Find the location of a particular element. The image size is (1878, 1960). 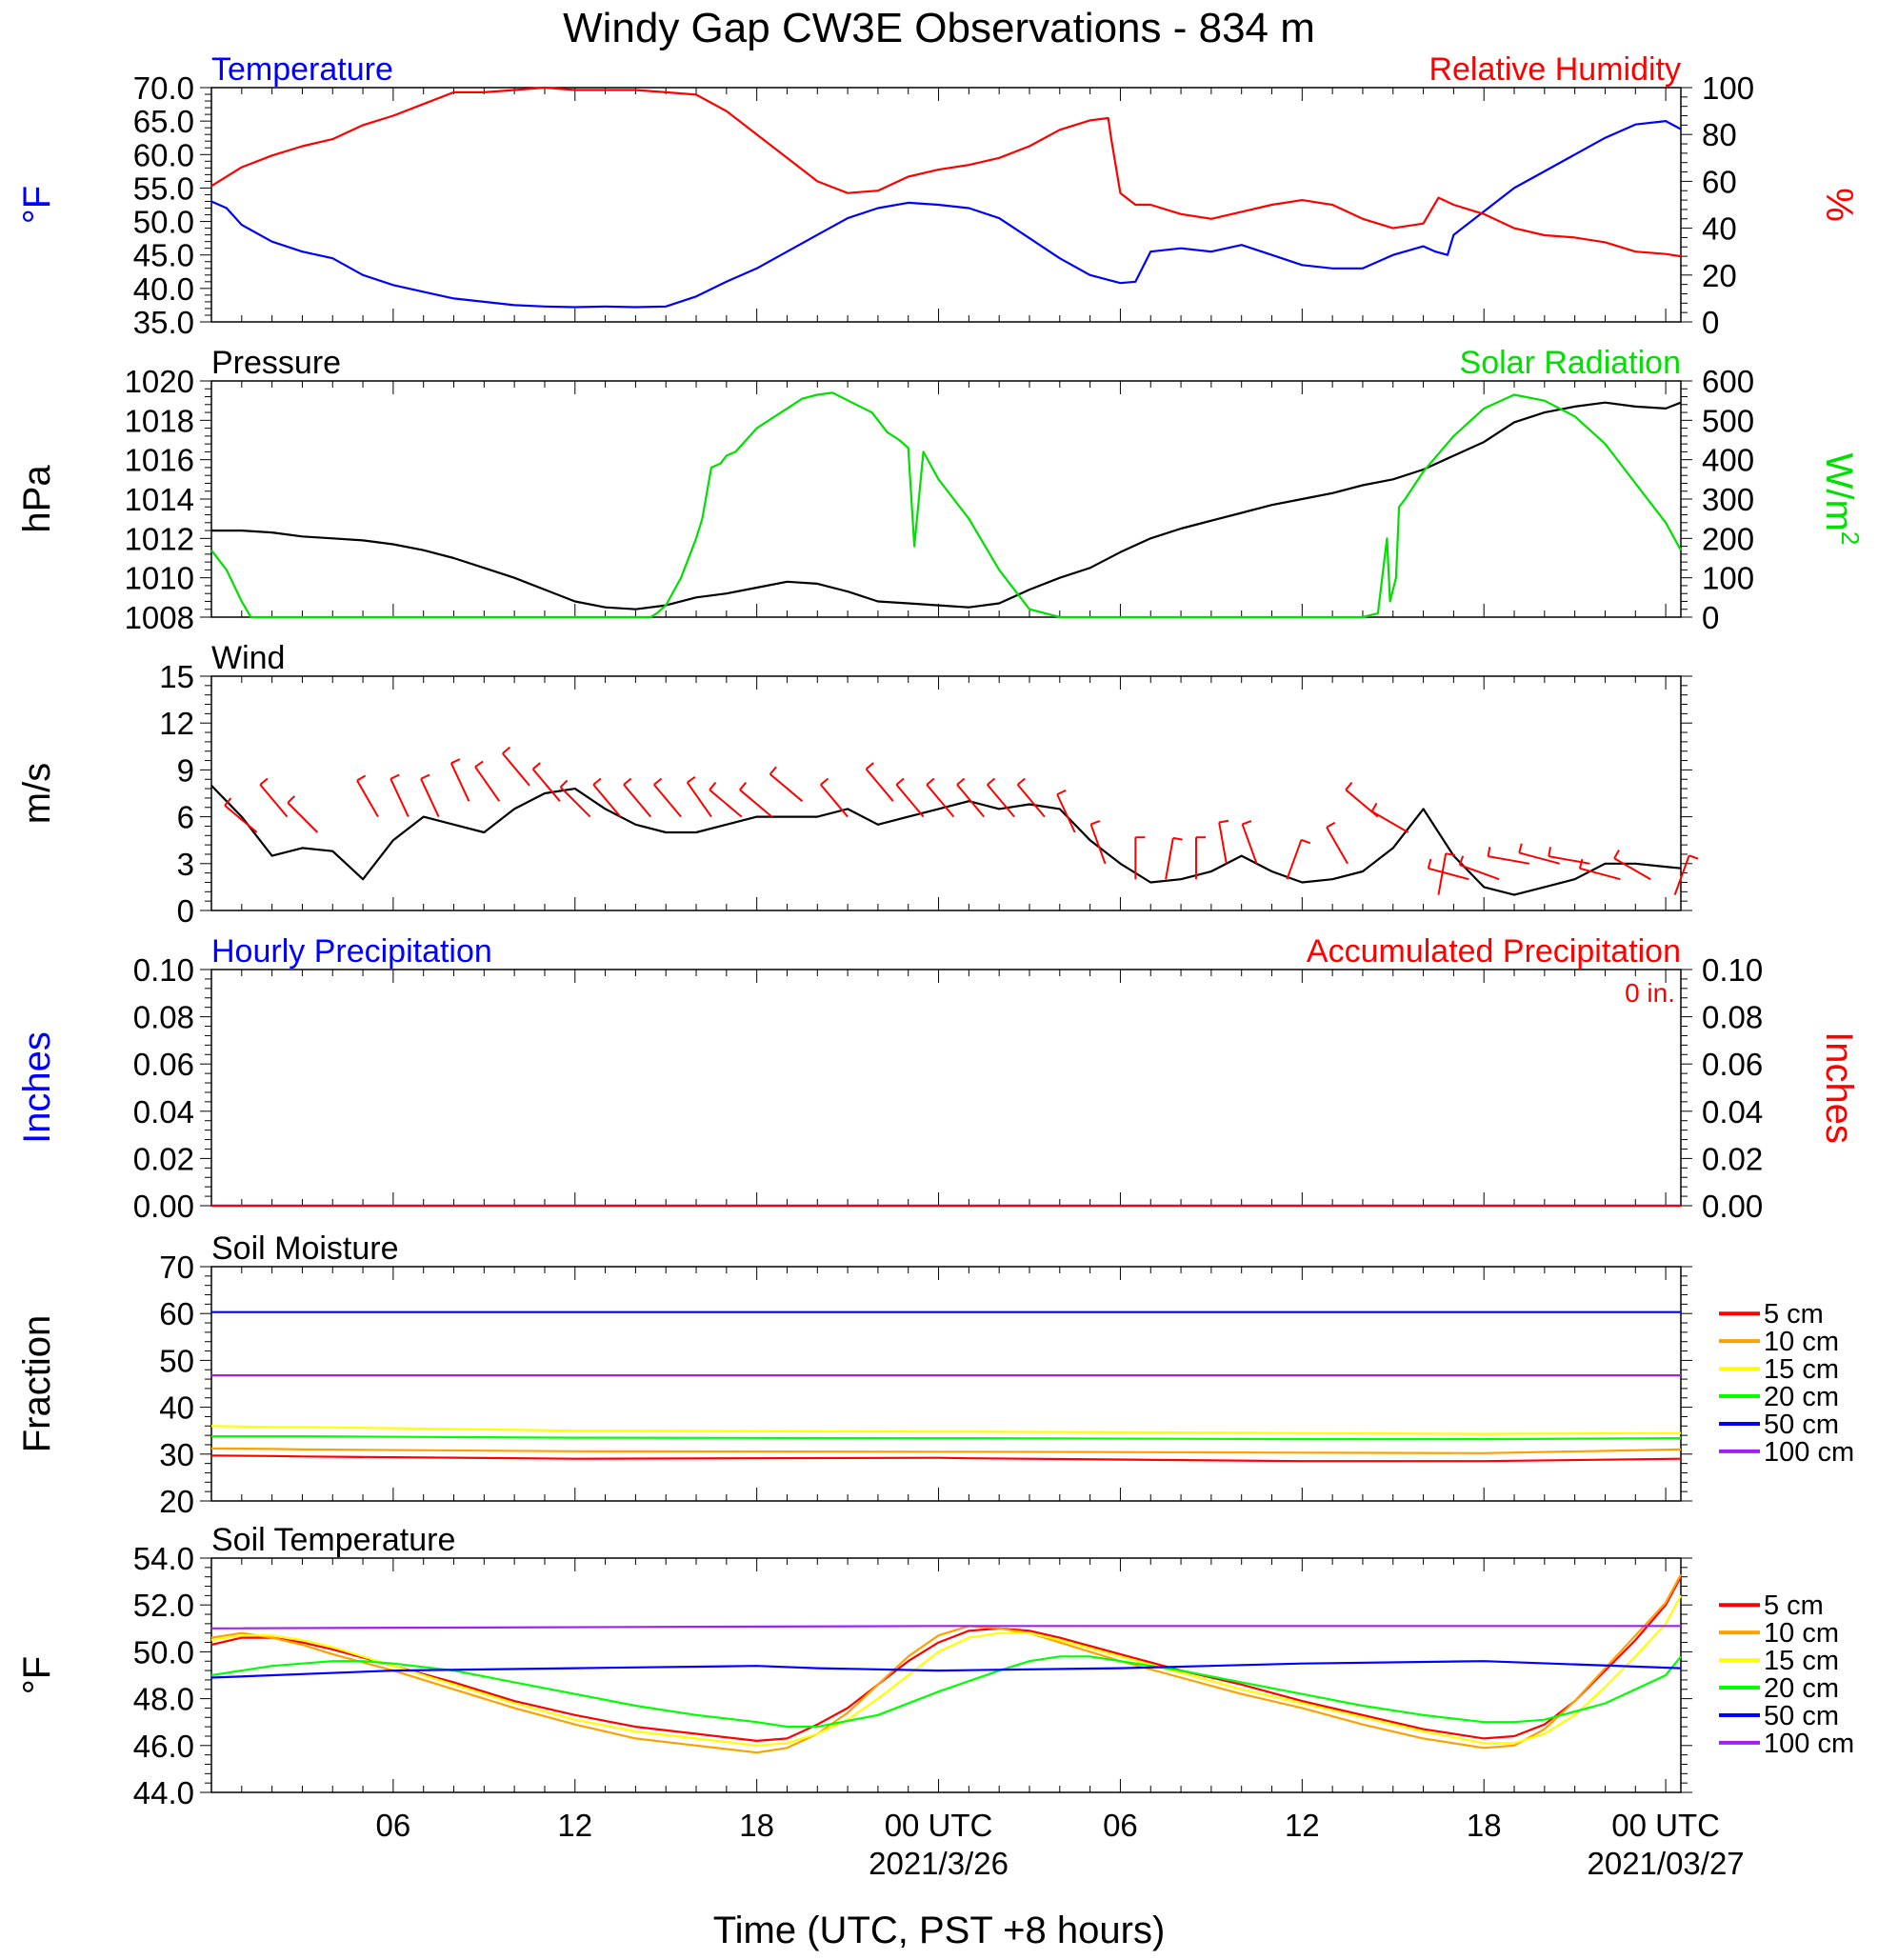

y-tick-label: 50 is located at coordinates (176, 1360).